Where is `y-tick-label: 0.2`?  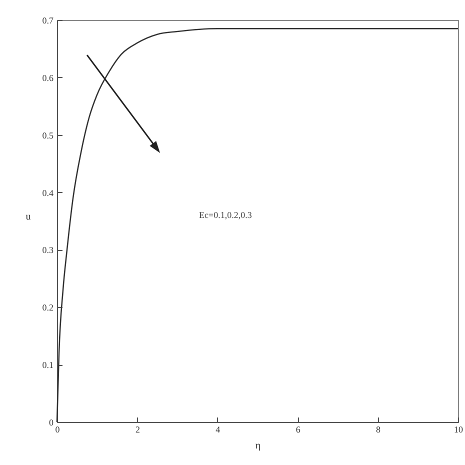 y-tick-label: 0.2 is located at coordinates (48, 307).